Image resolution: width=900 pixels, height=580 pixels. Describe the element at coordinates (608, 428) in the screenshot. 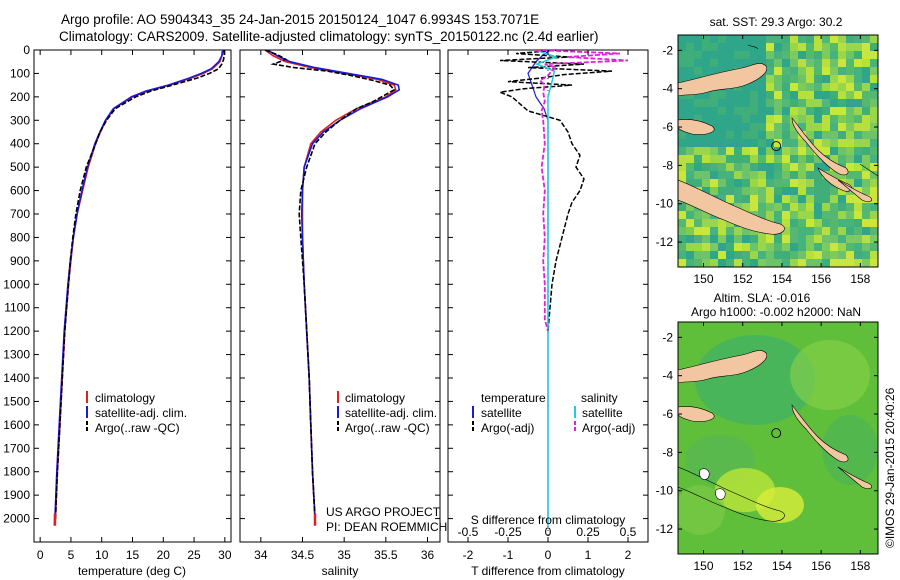

I see `legend-label: Argo(-adj)` at that location.